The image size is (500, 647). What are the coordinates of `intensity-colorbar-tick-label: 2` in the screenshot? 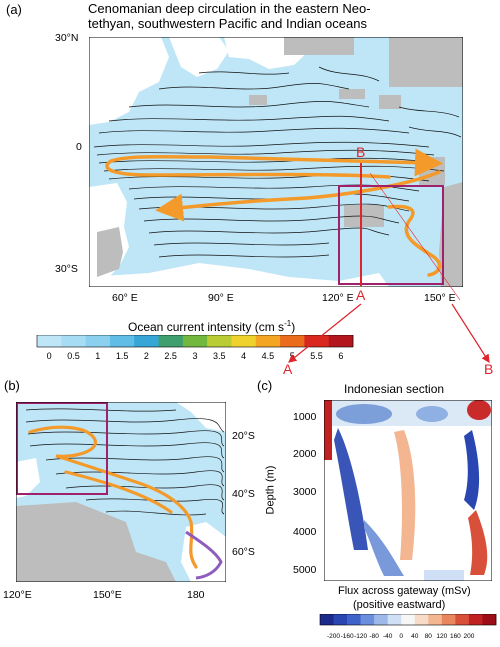 It's located at (146, 356).